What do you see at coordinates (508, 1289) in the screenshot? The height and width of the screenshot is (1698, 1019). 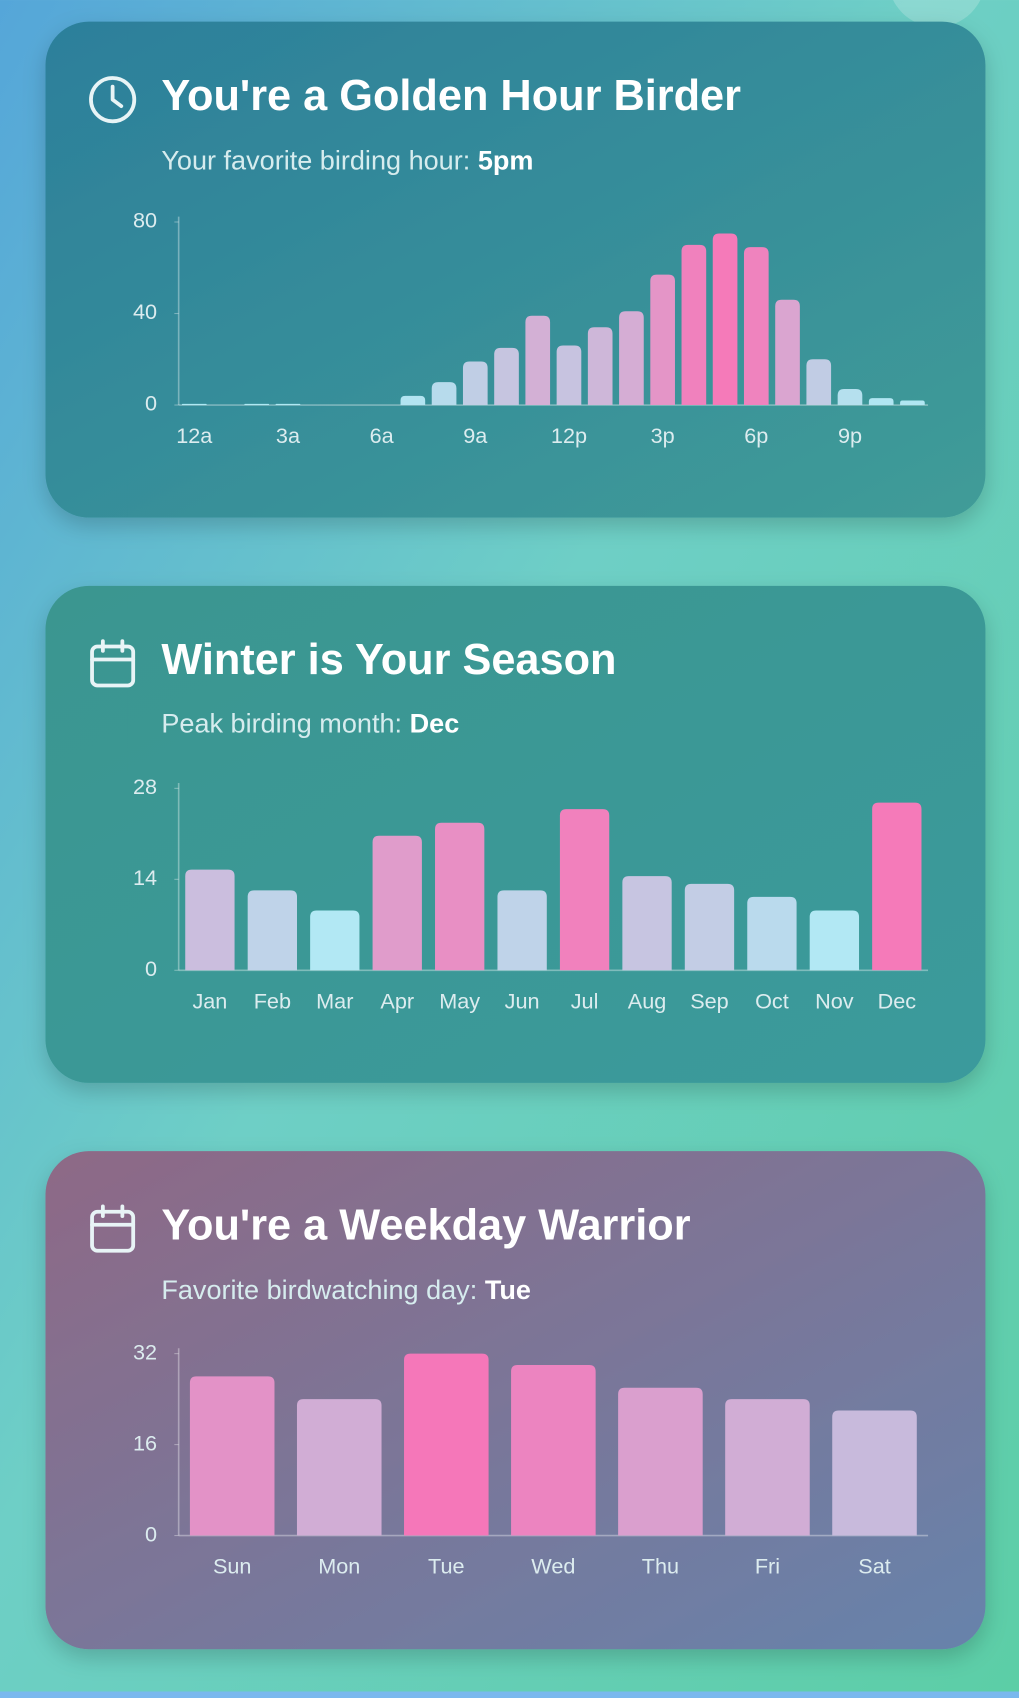 I see `subtitle-highlight: Tue` at bounding box center [508, 1289].